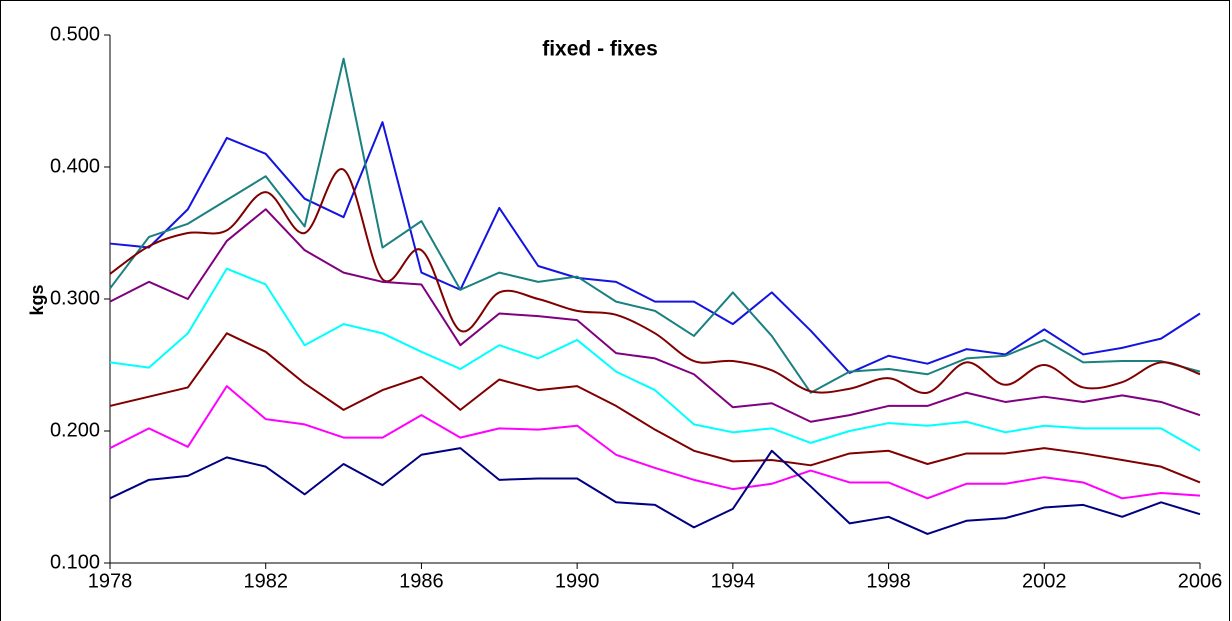 The height and width of the screenshot is (621, 1232). What do you see at coordinates (1044, 581) in the screenshot?
I see `x-tick-label: 2002` at bounding box center [1044, 581].